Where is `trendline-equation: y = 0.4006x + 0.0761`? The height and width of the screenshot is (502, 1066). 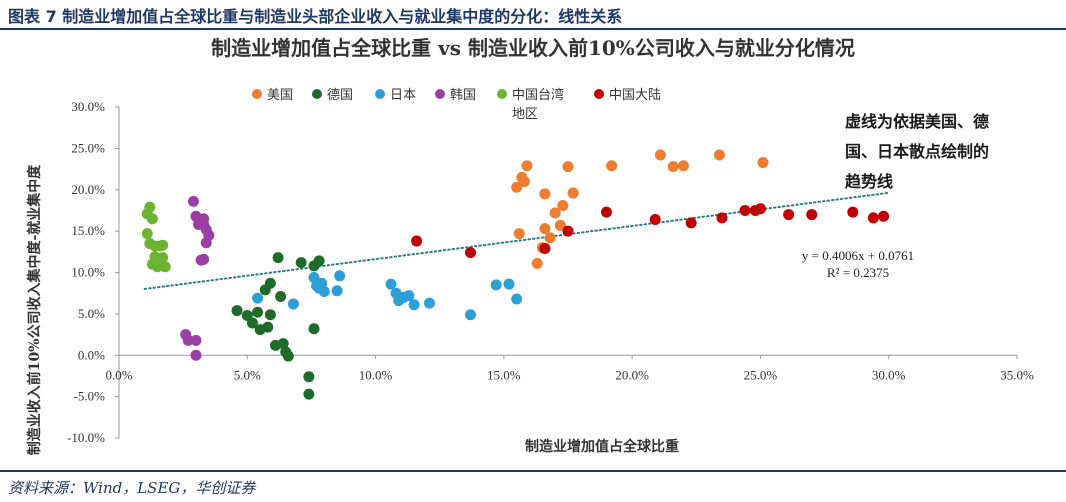 trendline-equation: y = 0.4006x + 0.0761 is located at coordinates (858, 255).